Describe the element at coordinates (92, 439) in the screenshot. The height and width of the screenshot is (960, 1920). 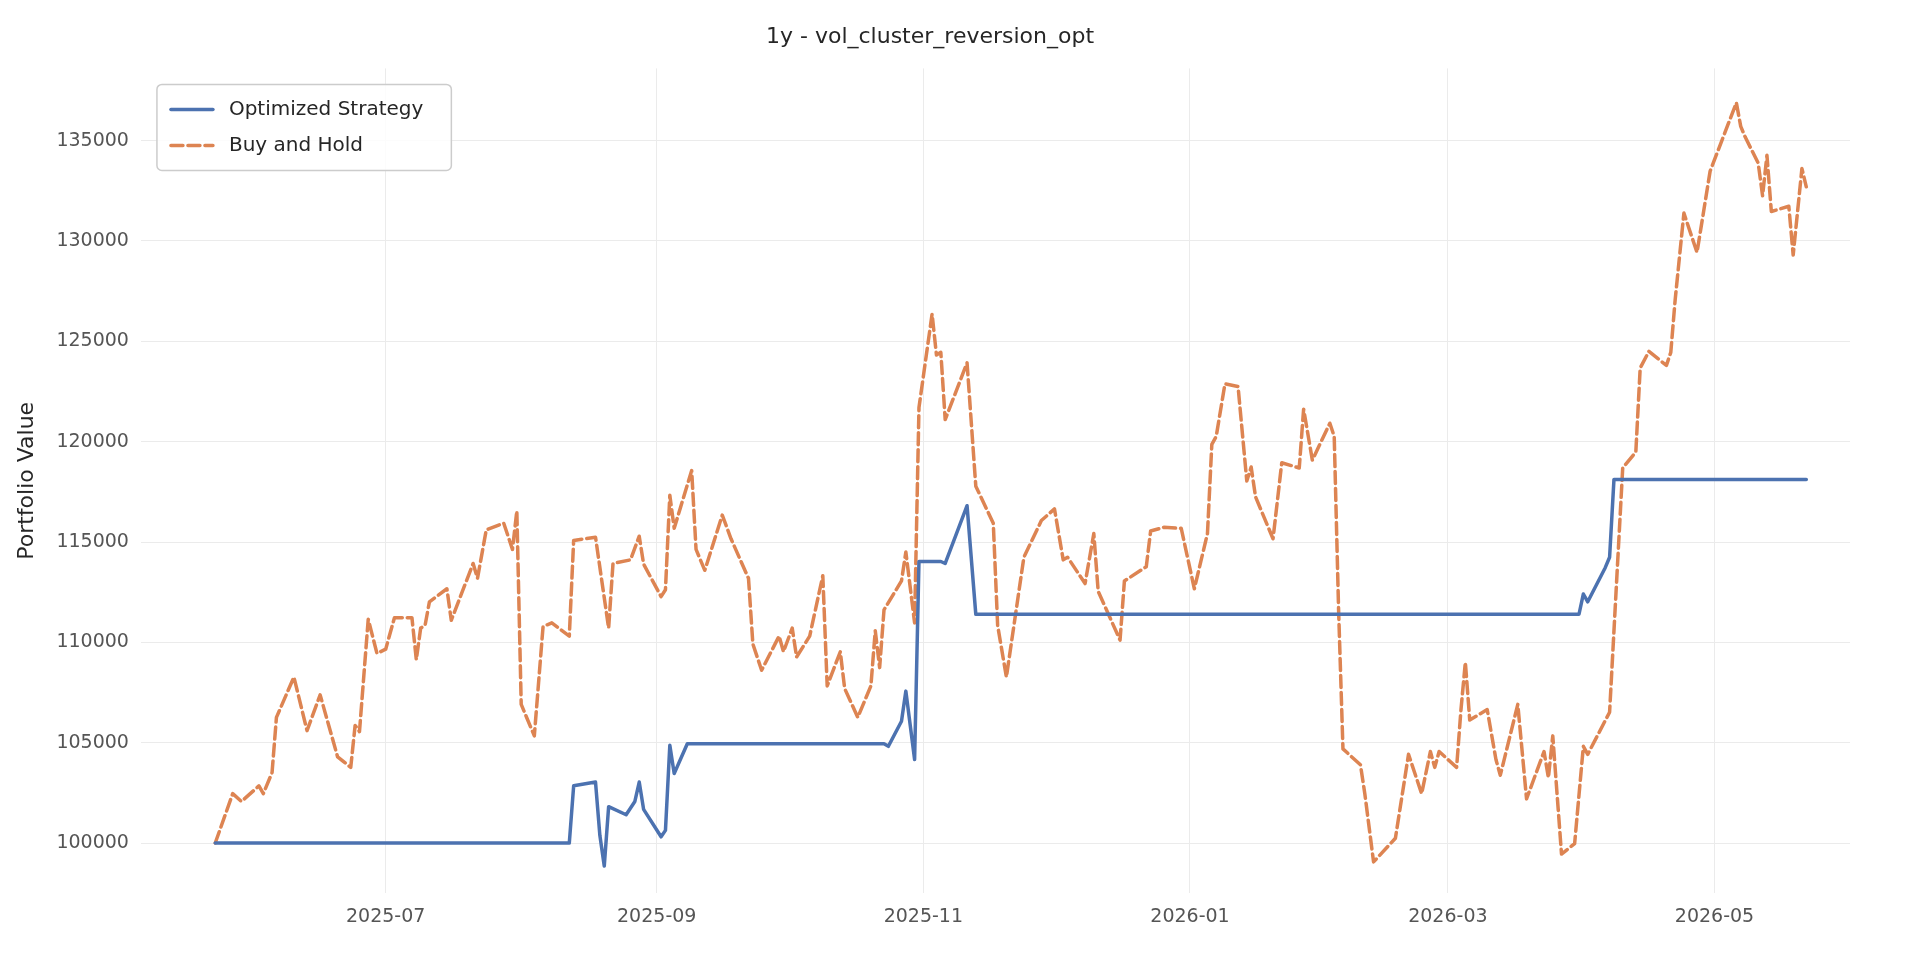
I see `y-tick-label: 120000` at that location.